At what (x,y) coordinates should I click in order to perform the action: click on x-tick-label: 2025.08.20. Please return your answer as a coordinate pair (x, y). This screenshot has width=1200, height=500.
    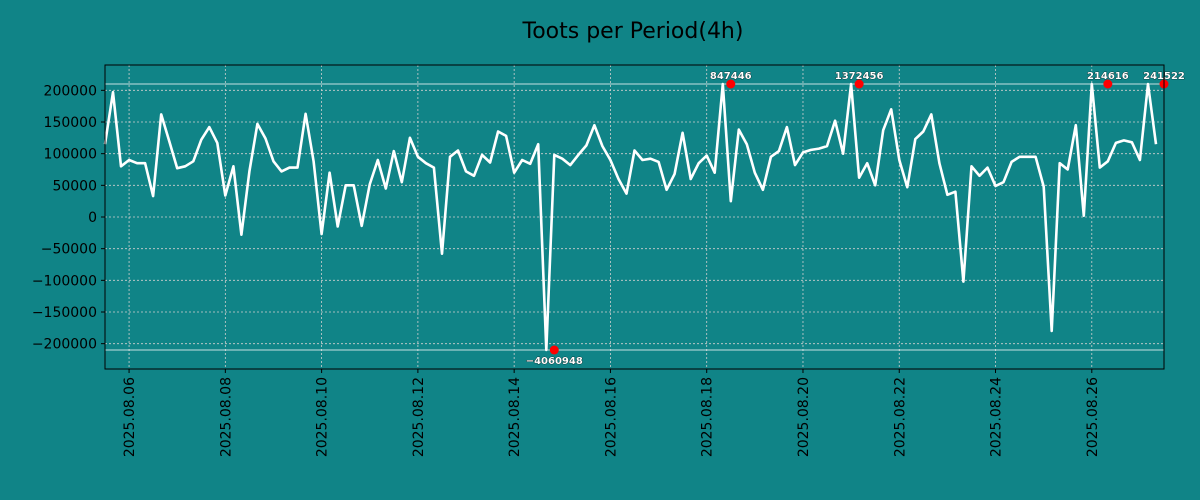
    Looking at the image, I should click on (804, 417).